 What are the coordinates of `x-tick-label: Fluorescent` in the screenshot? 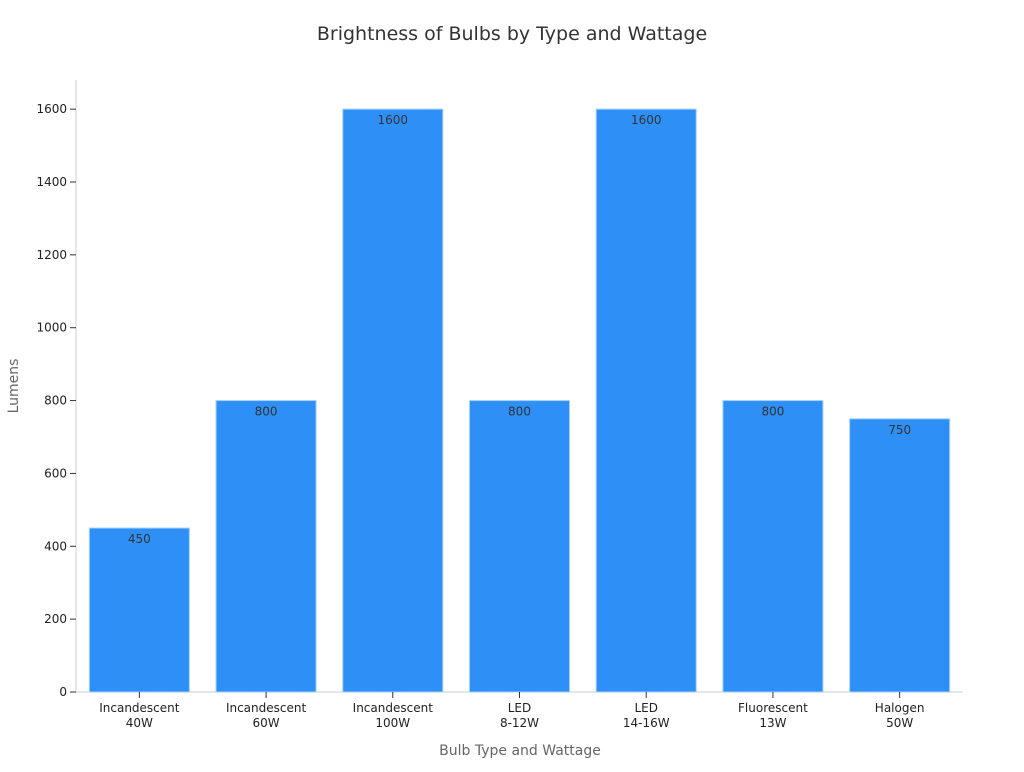 It's located at (773, 708).